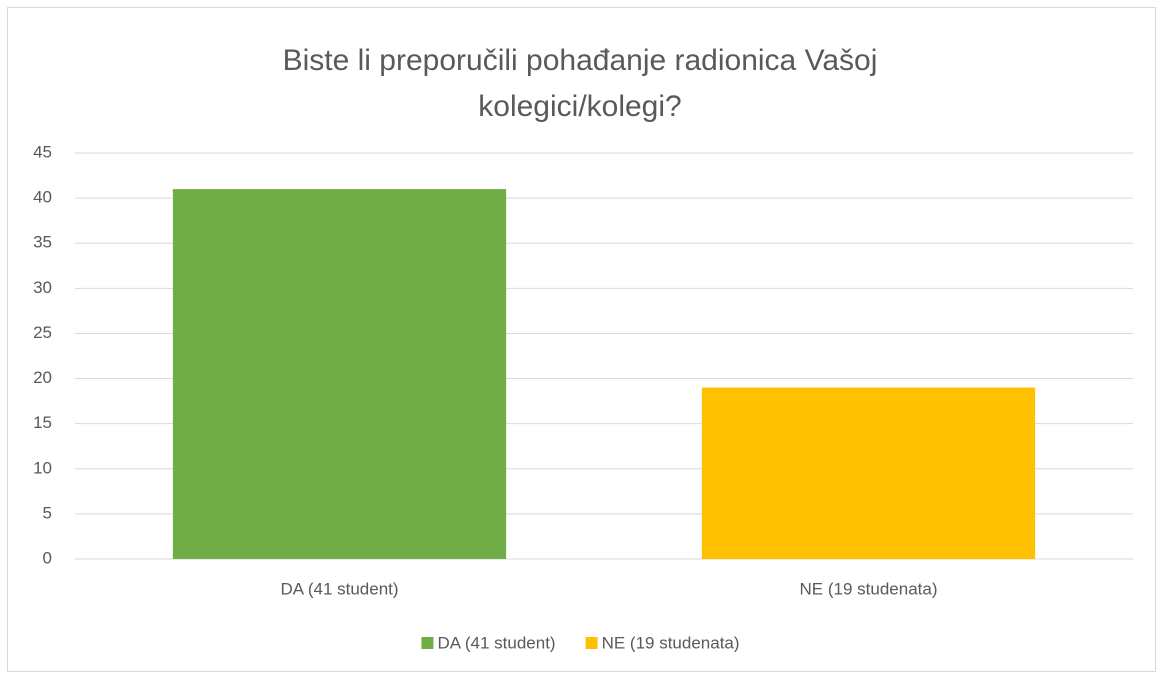 Image resolution: width=1161 pixels, height=677 pixels. I want to click on y-tick-label: 20, so click(42, 377).